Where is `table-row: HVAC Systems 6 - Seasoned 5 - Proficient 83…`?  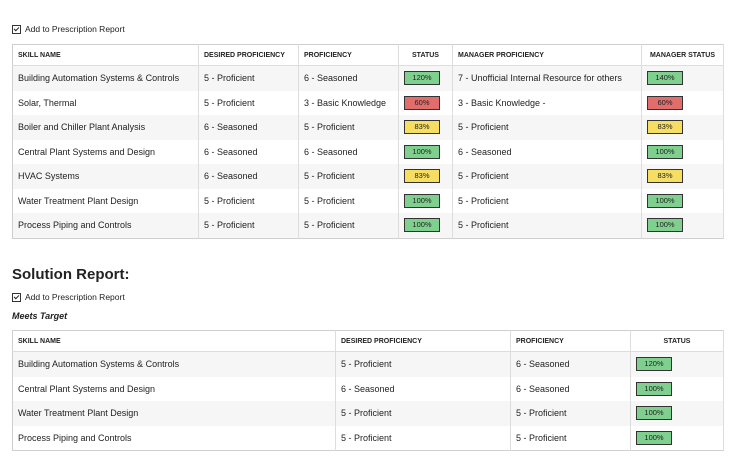 table-row: HVAC Systems 6 - Seasoned 5 - Proficient 83… is located at coordinates (368, 176).